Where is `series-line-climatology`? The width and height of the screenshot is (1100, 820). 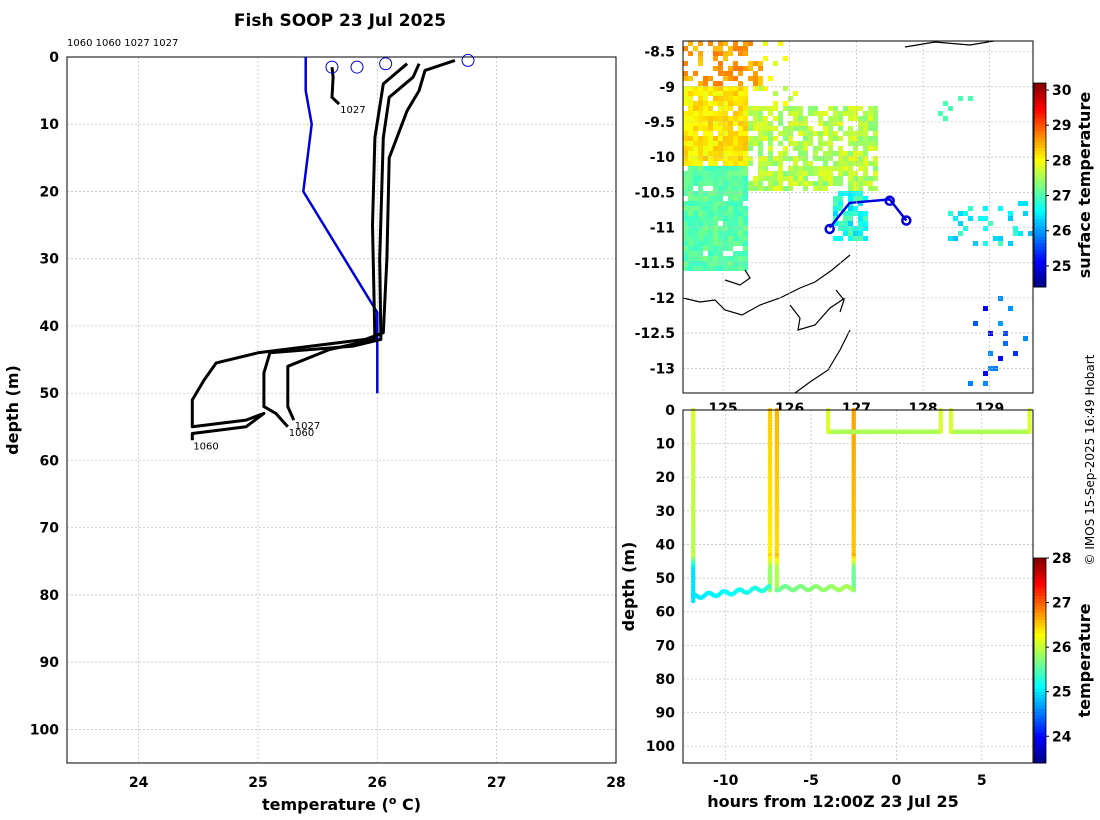
series-line-climatology is located at coordinates (340, 225).